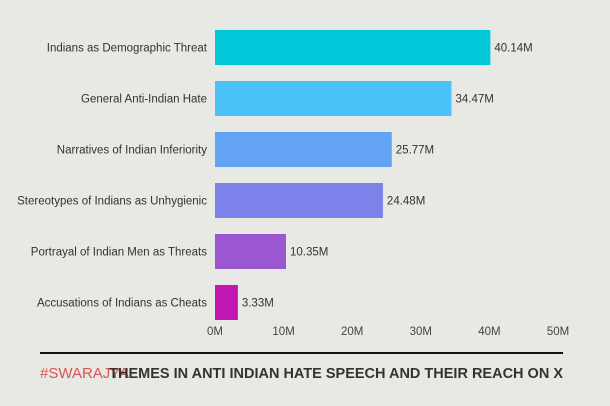  Describe the element at coordinates (84, 373) in the screenshot. I see `brand-logo: #SWARAJYA` at that location.